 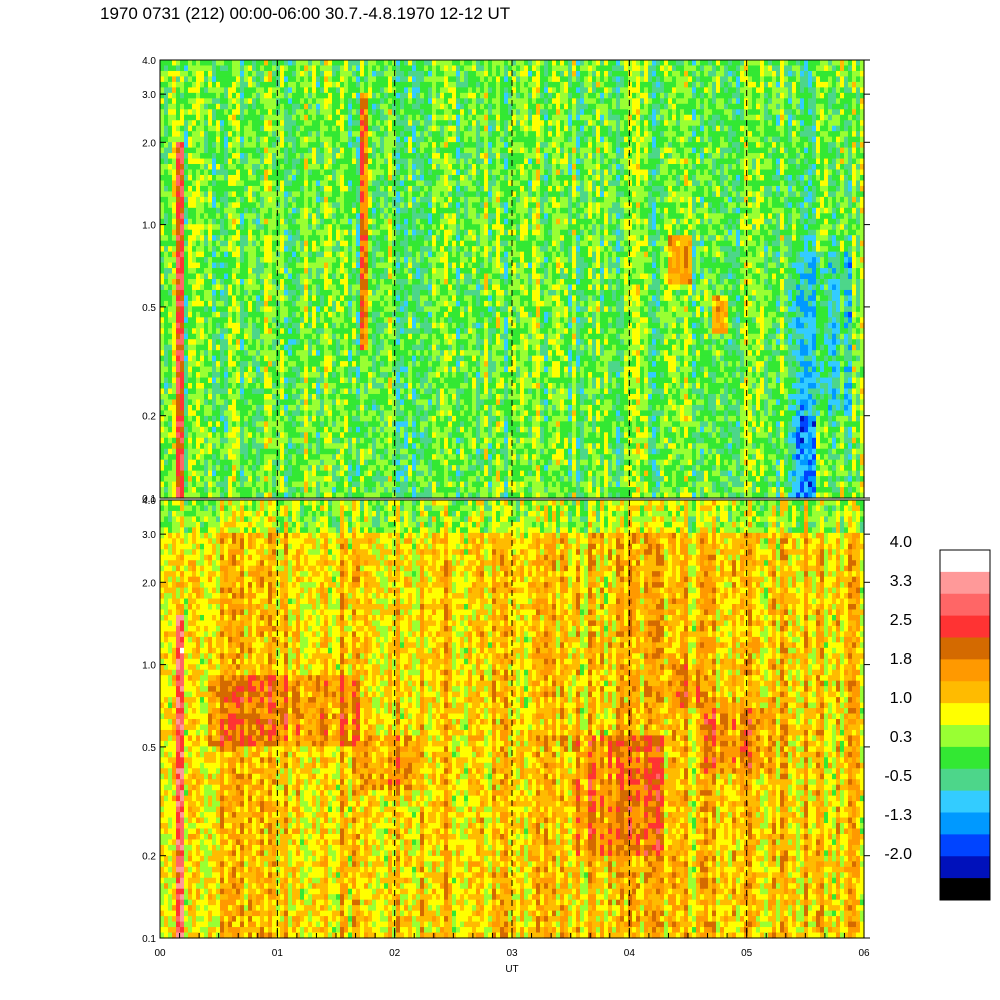 What do you see at coordinates (898, 776) in the screenshot?
I see `colorbar-label: -0.5` at bounding box center [898, 776].